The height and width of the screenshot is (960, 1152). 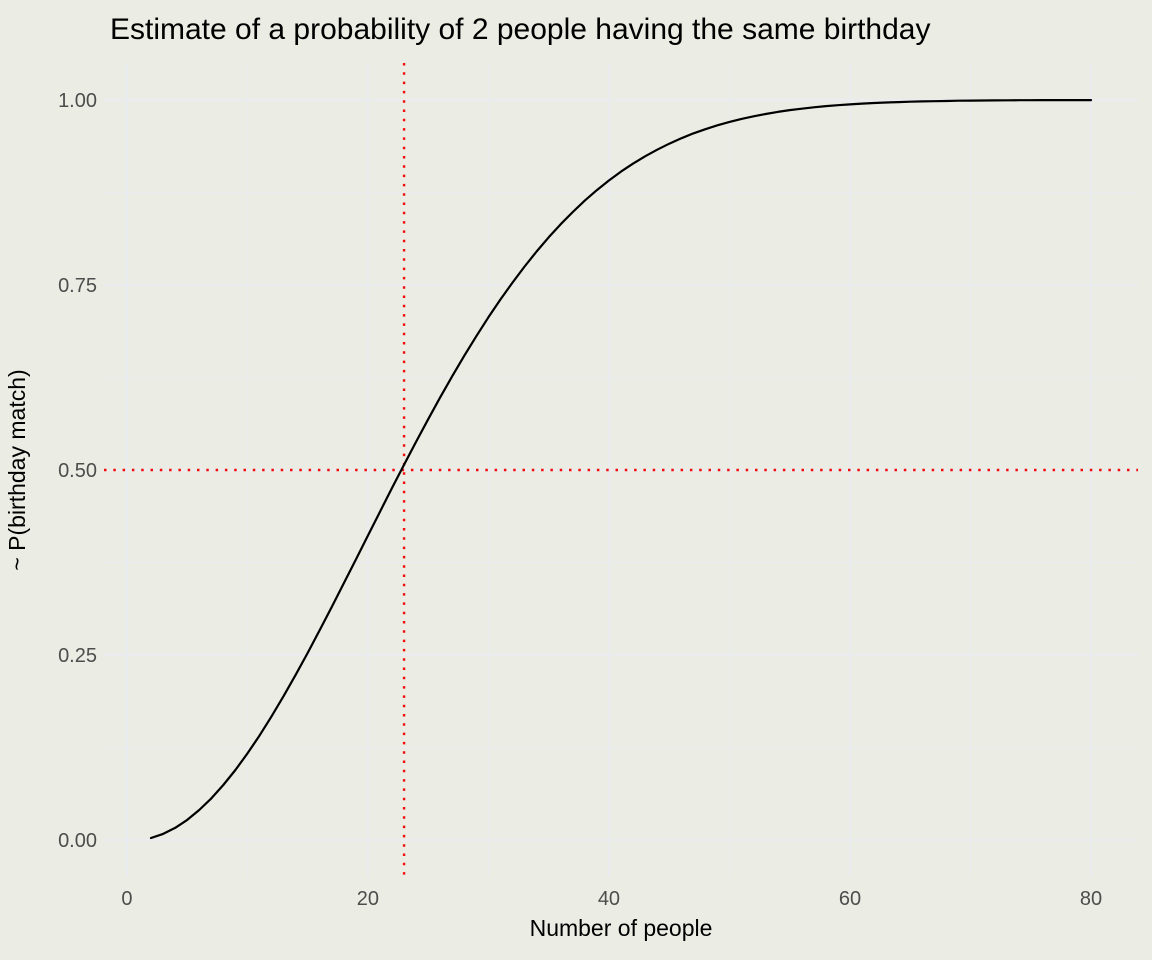 What do you see at coordinates (368, 899) in the screenshot?
I see `x-tick-label: 20` at bounding box center [368, 899].